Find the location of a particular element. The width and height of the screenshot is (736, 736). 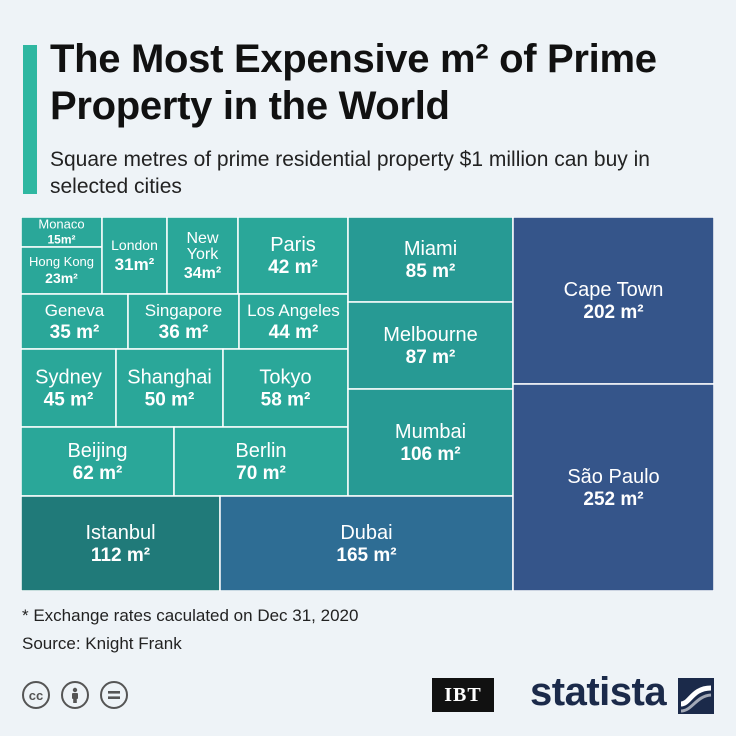

treemap-label-new-york: York is located at coordinates (203, 254).